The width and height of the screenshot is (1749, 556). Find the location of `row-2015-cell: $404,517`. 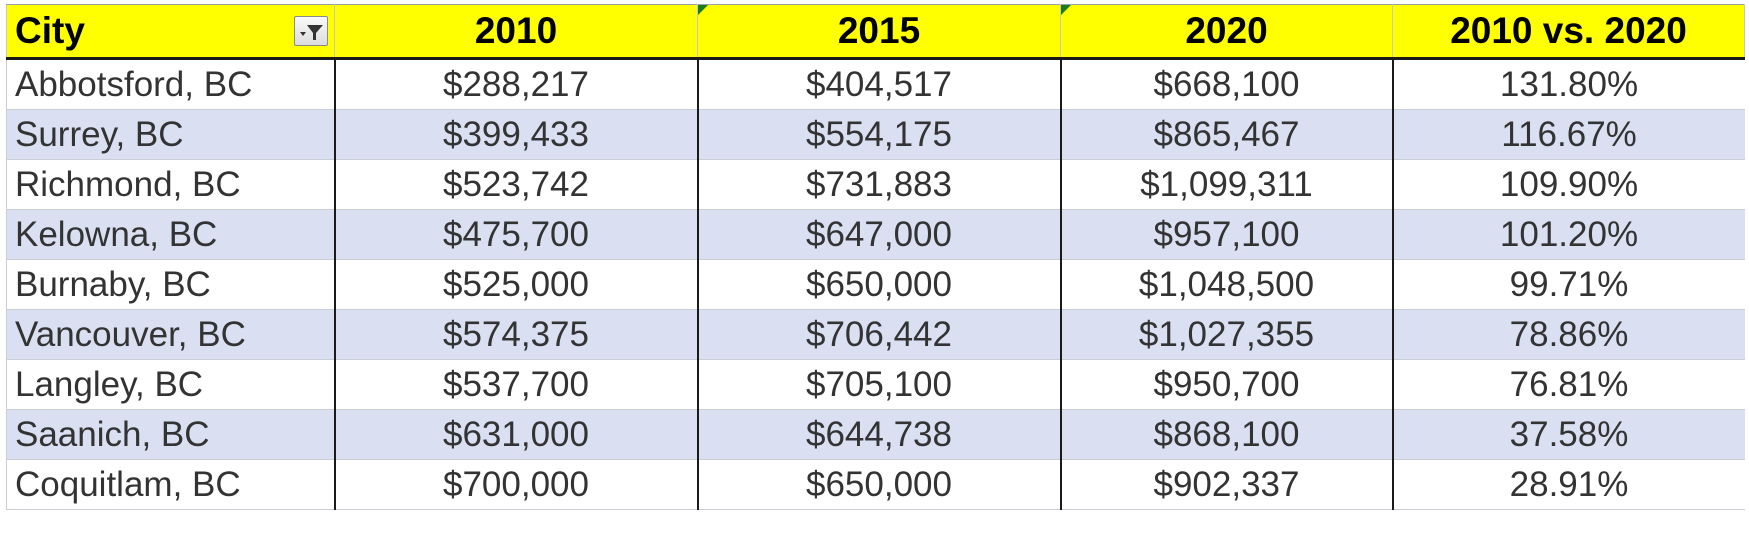

row-2015-cell: $404,517 is located at coordinates (879, 84).